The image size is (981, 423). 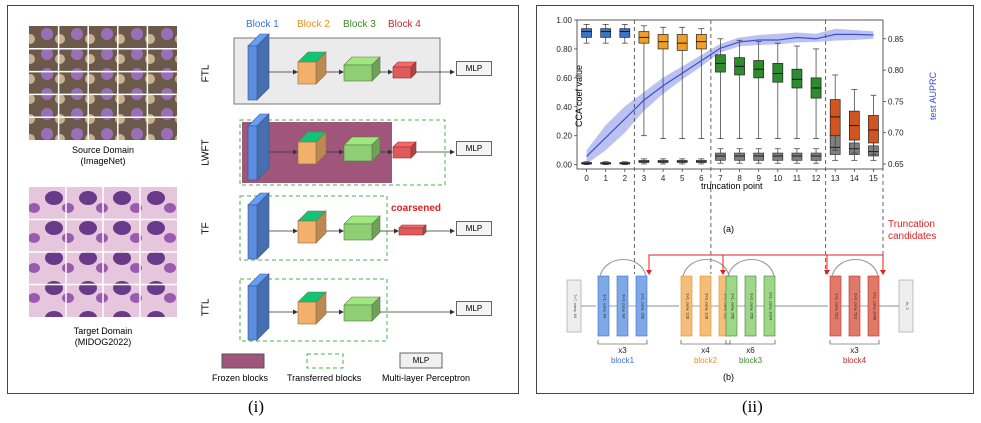 I want to click on y-tick-label: 1.00, so click(x=564, y=20).